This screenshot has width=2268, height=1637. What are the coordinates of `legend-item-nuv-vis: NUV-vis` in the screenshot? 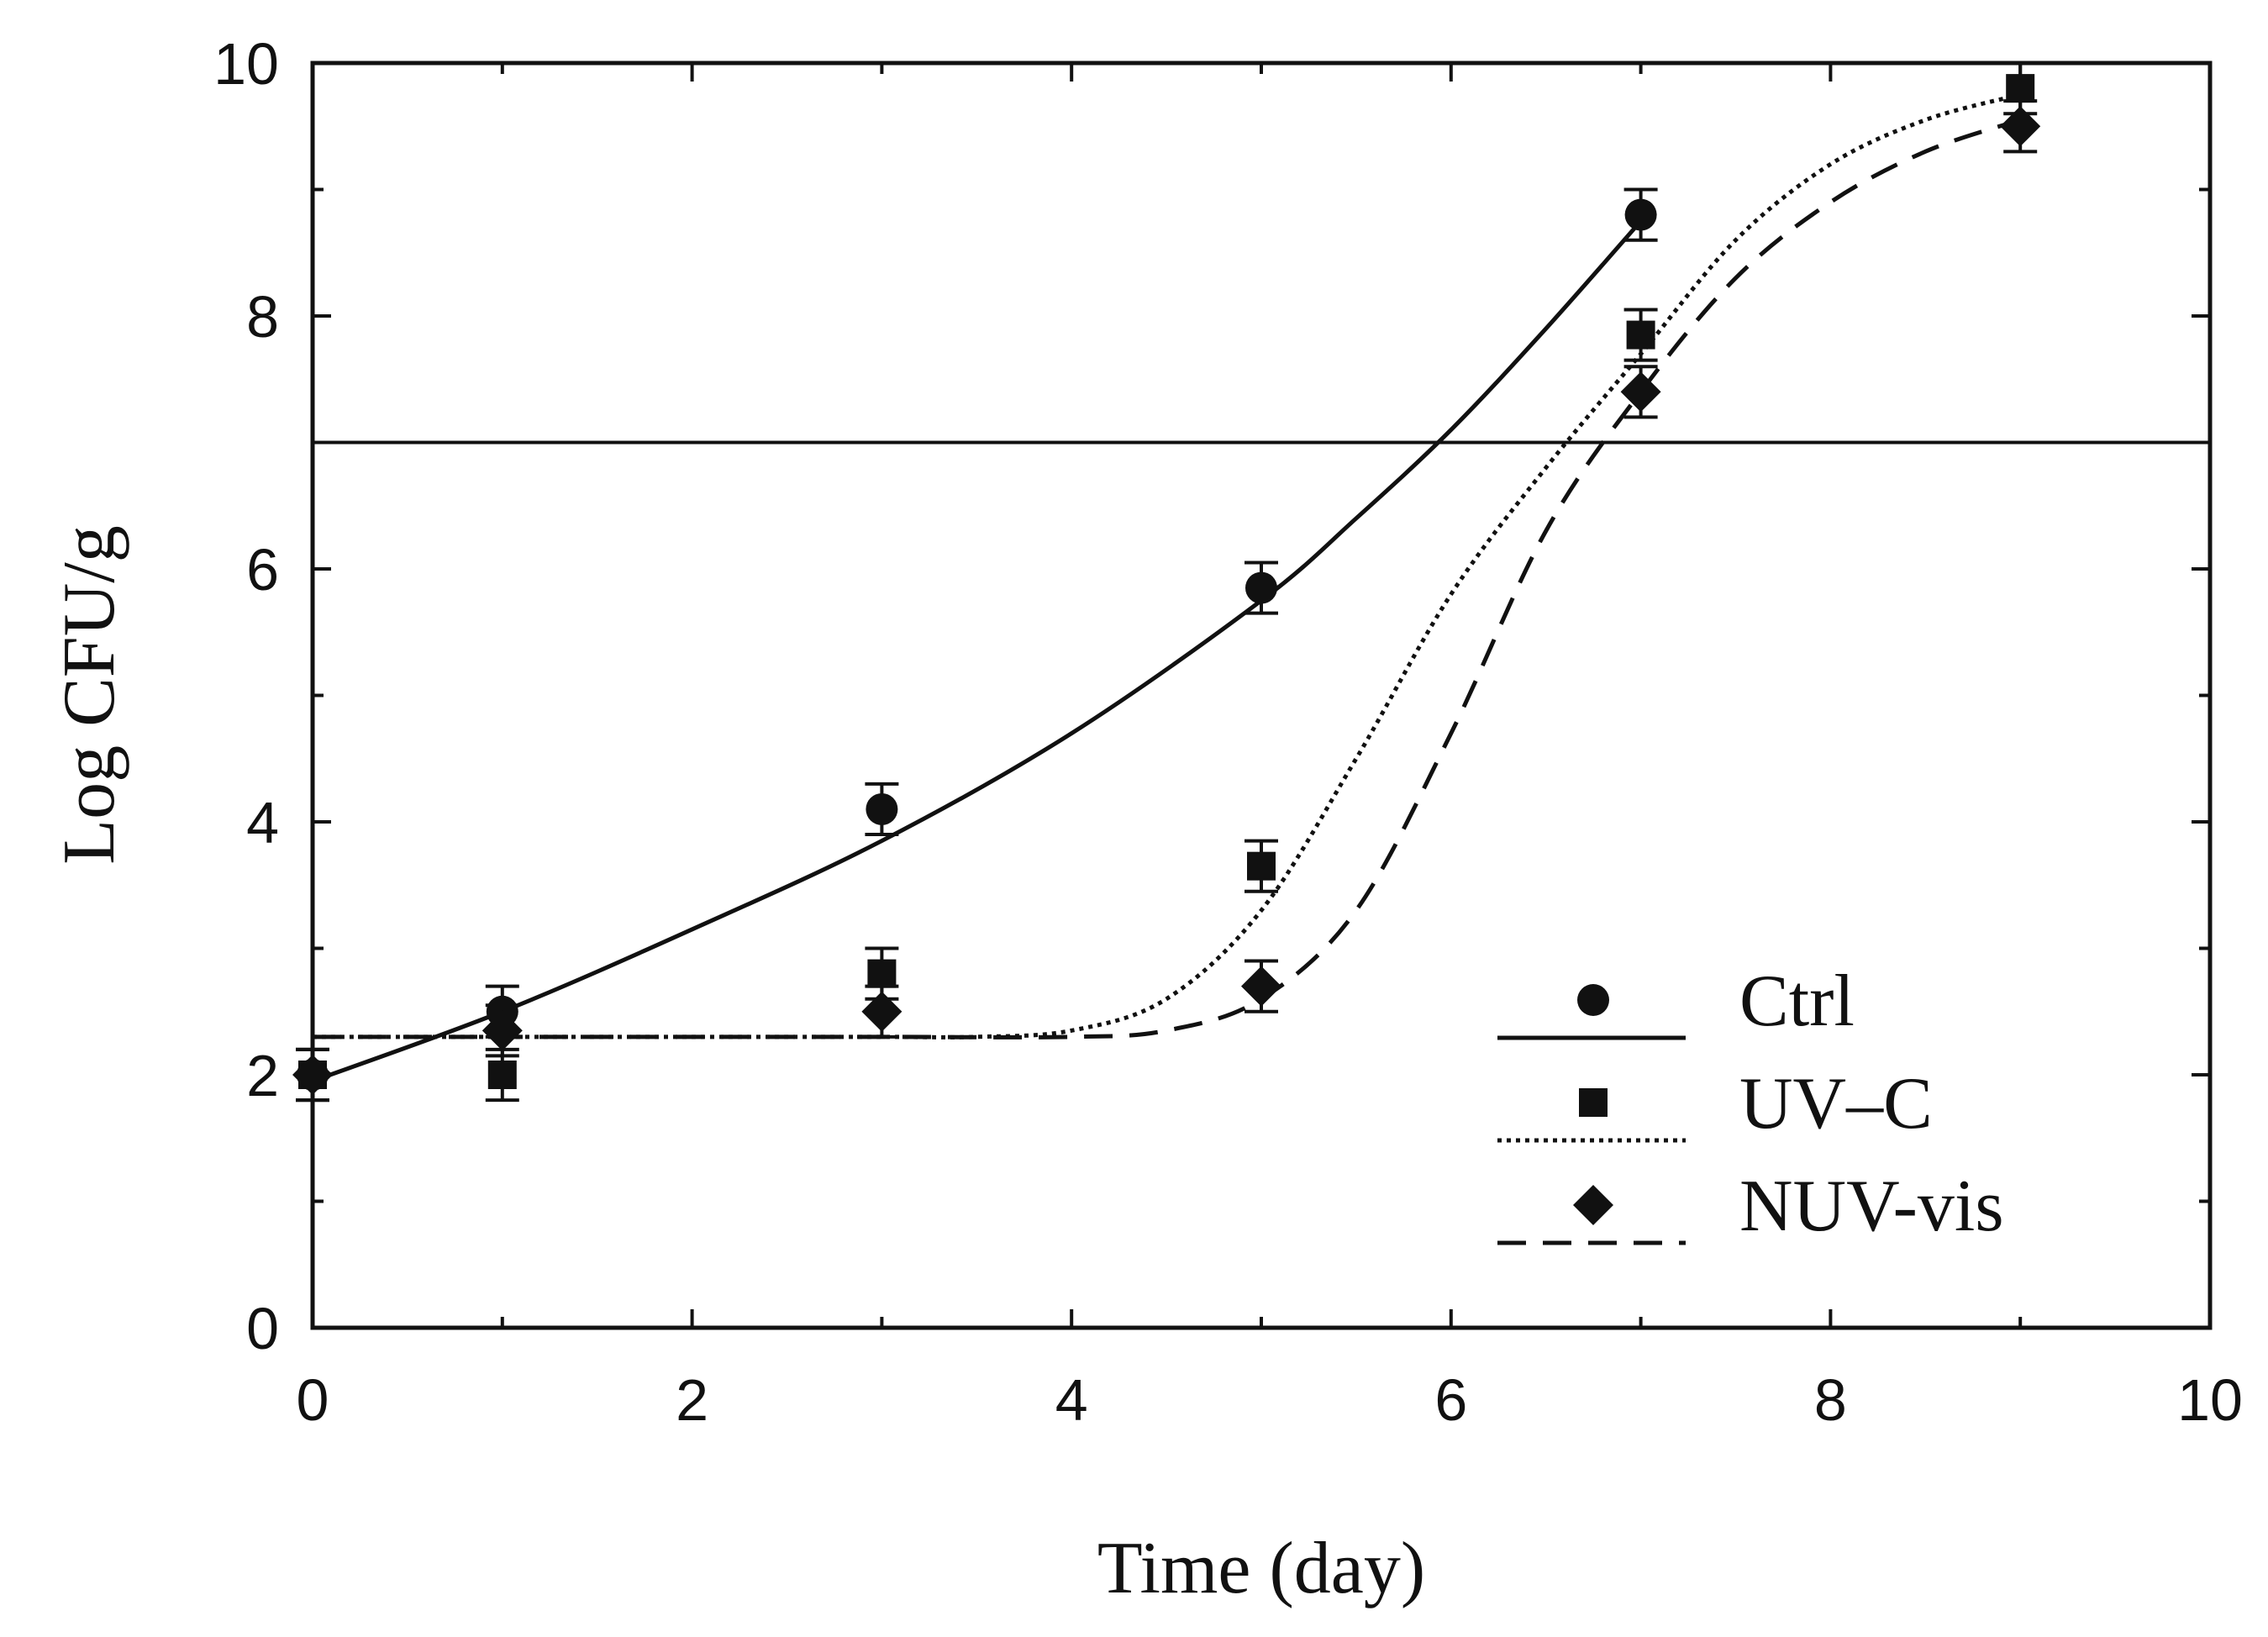 It's located at (1750, 1206).